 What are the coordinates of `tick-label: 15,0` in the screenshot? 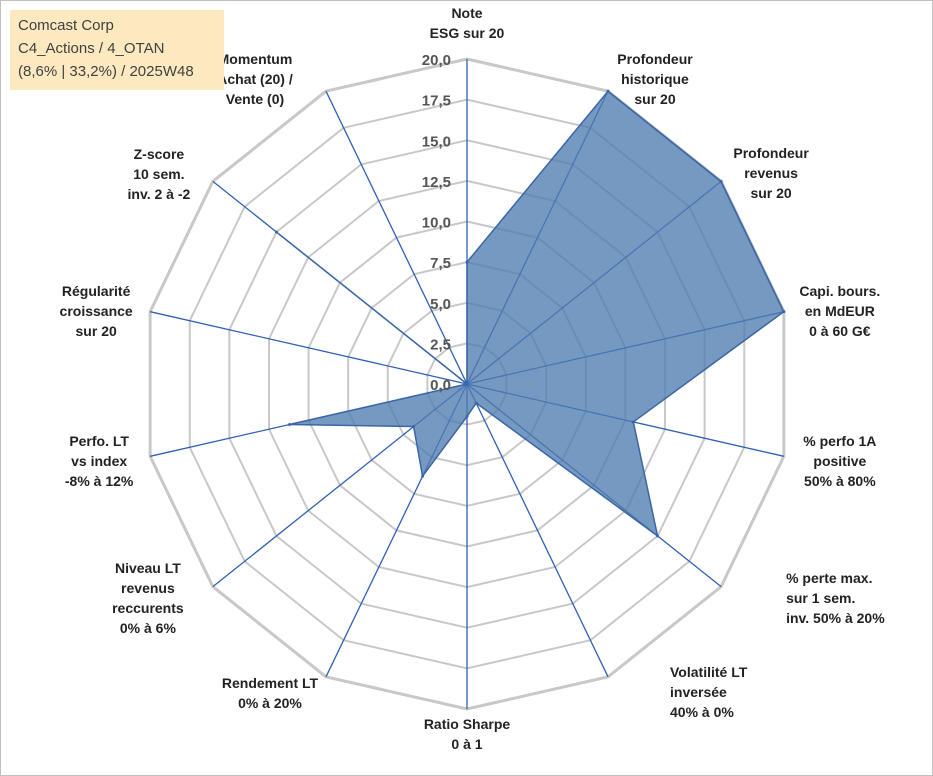 It's located at (436, 141).